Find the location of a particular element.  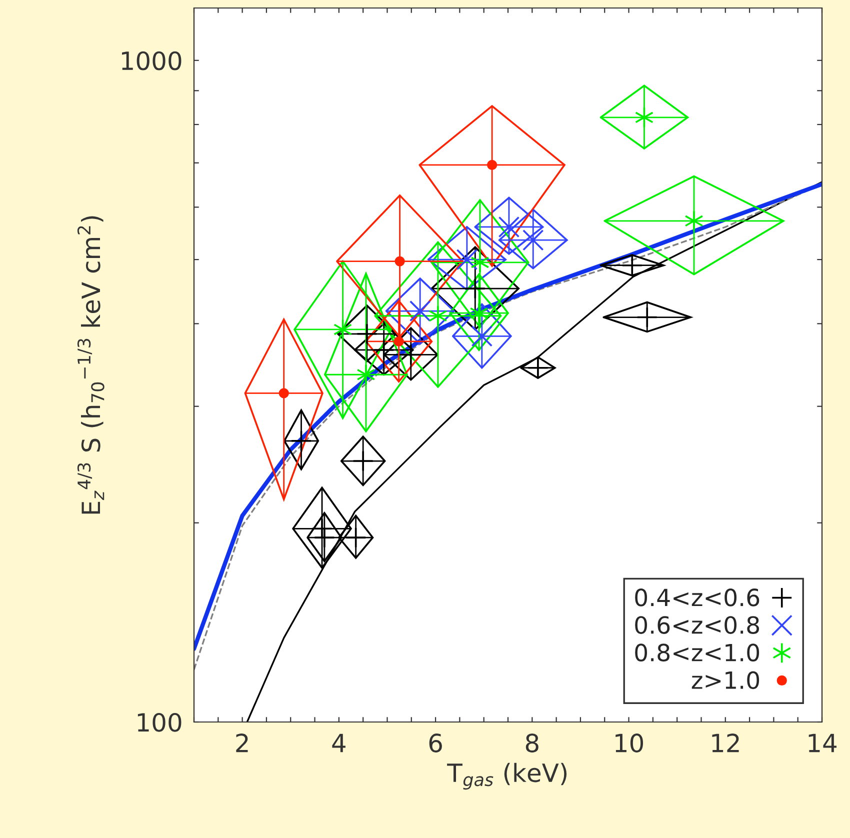

x-tick-label: 10 is located at coordinates (630, 743).